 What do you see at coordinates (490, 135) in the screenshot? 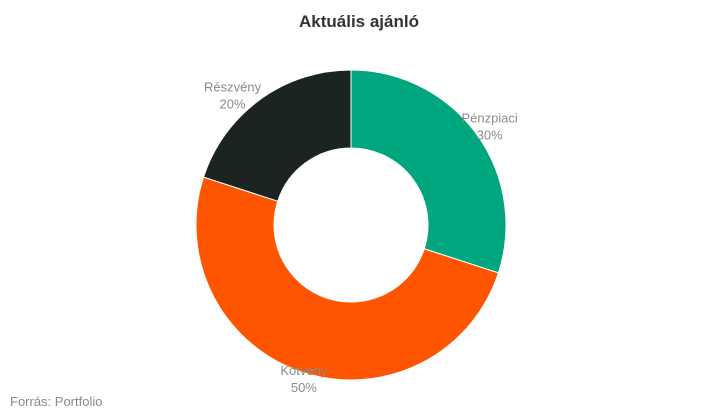
I see `slice-label-value: 30%` at bounding box center [490, 135].